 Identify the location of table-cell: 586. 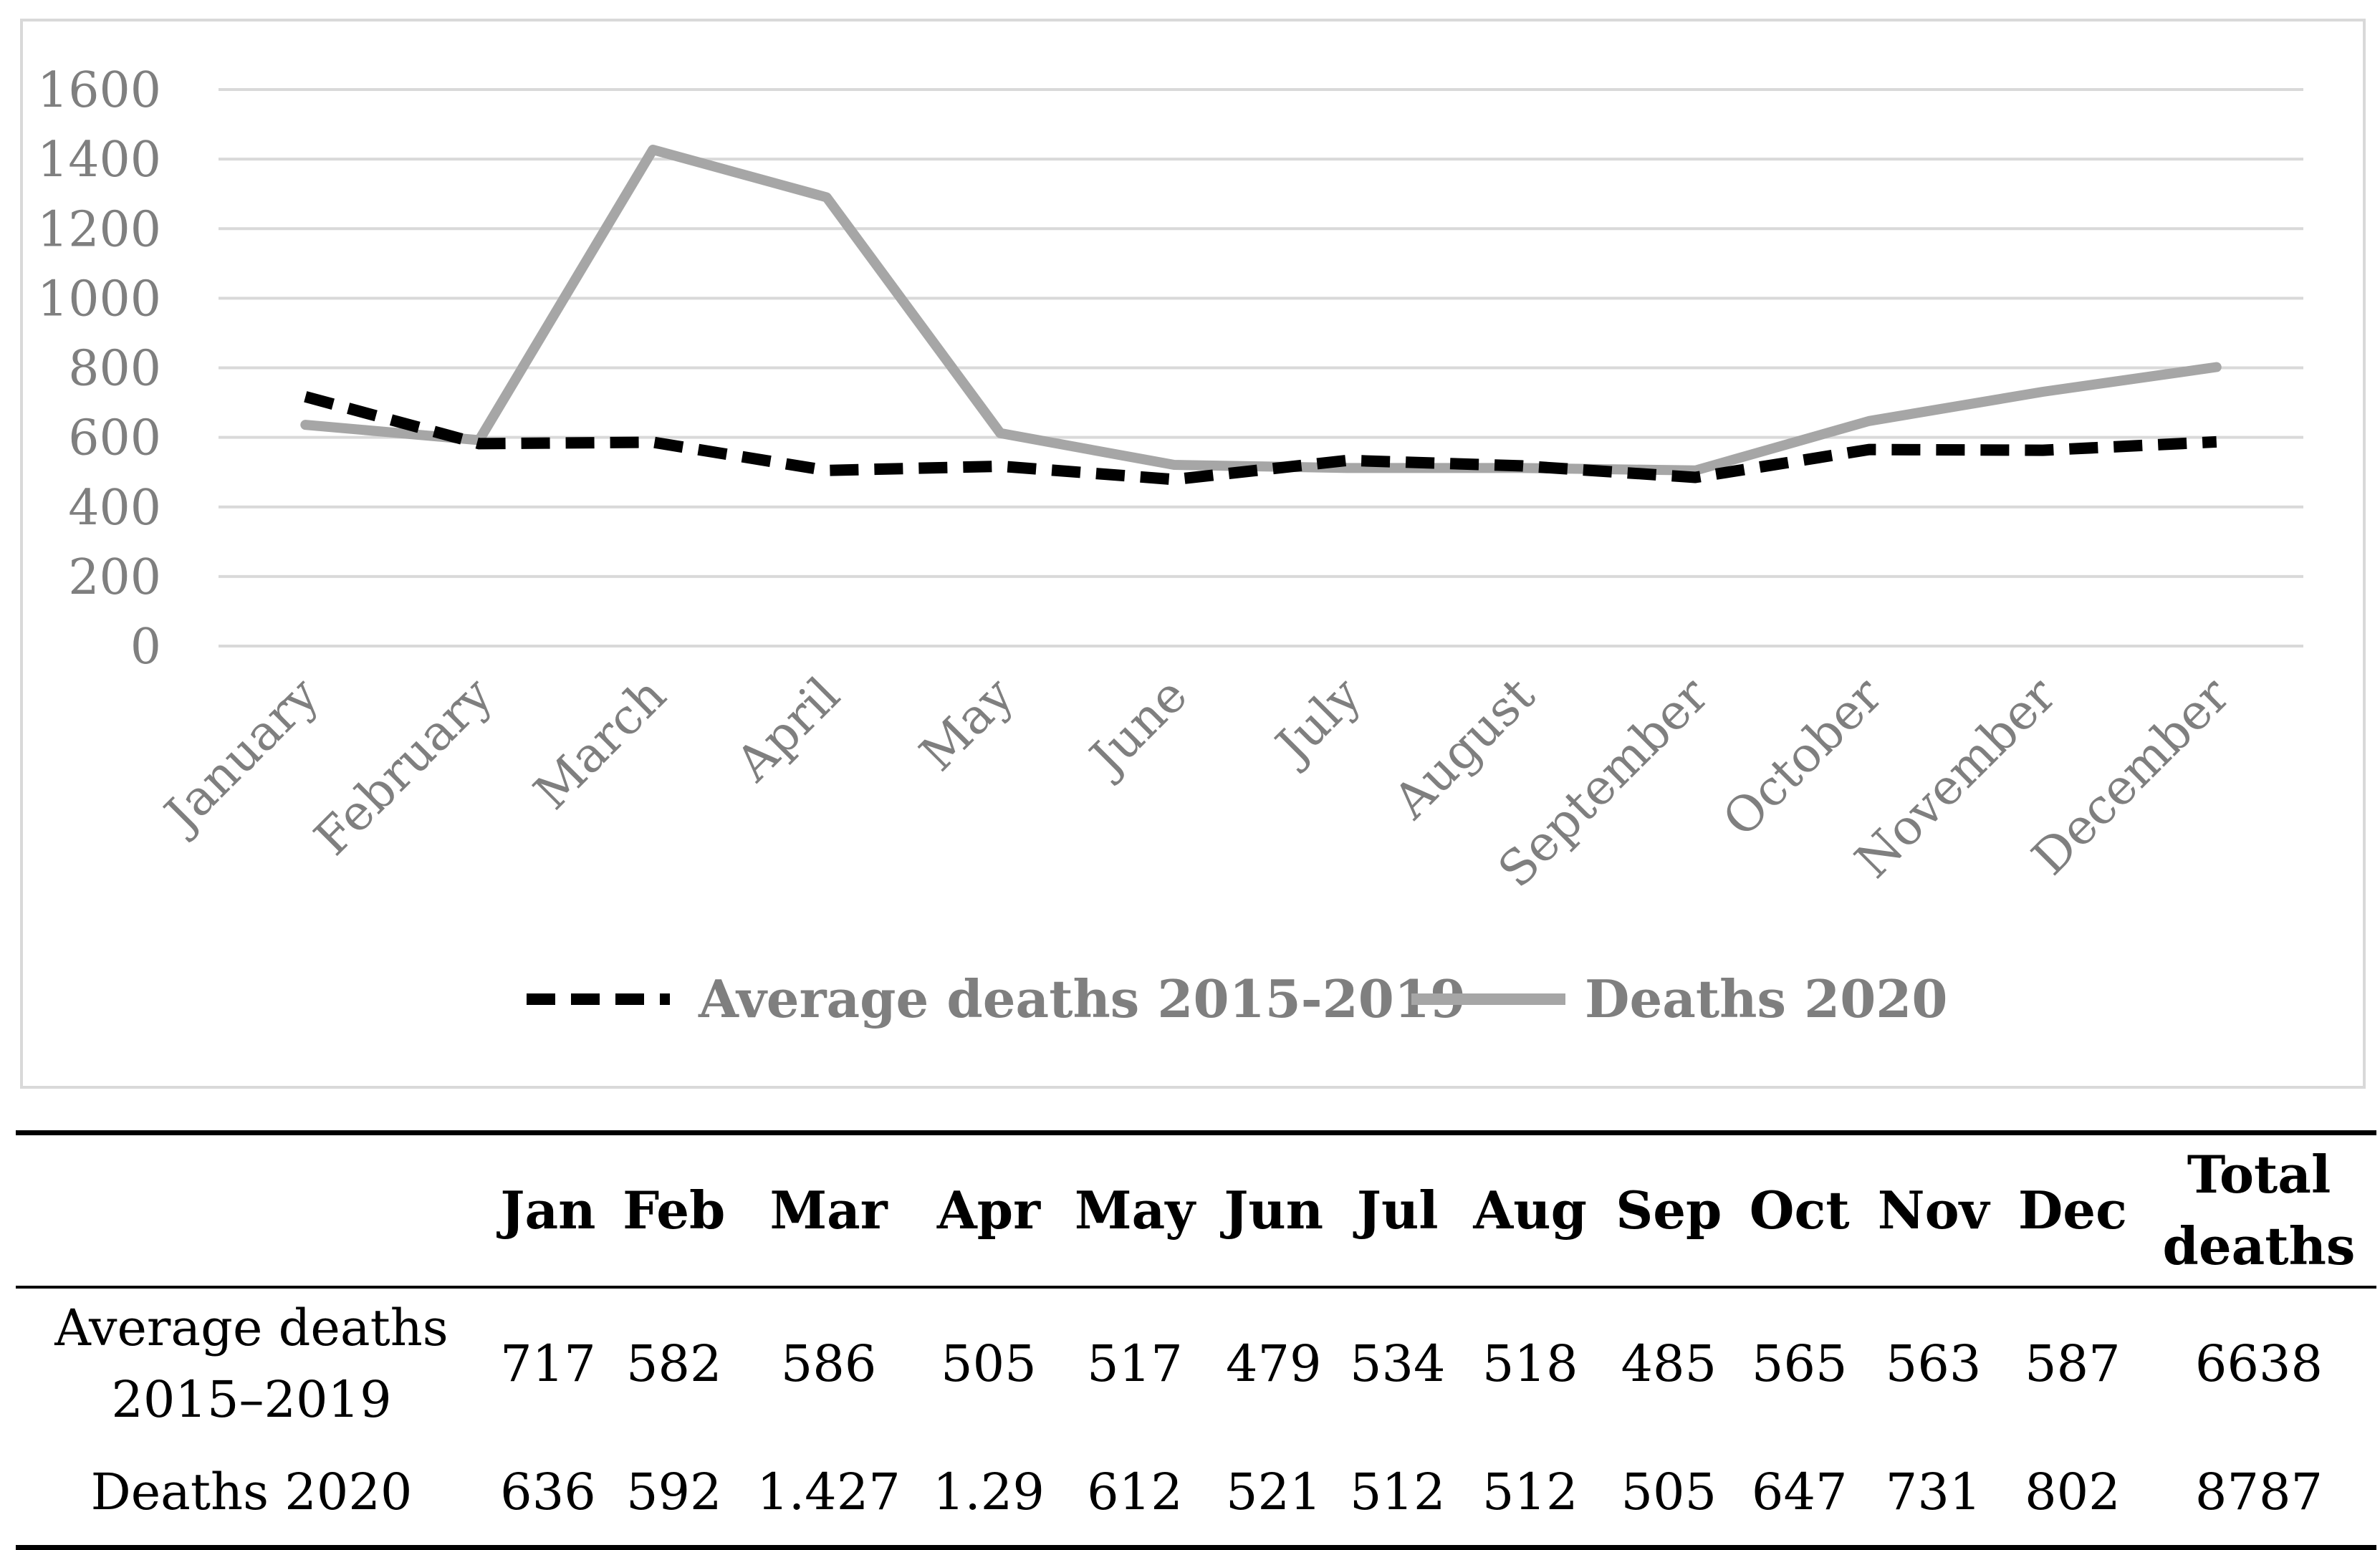
(828, 1363).